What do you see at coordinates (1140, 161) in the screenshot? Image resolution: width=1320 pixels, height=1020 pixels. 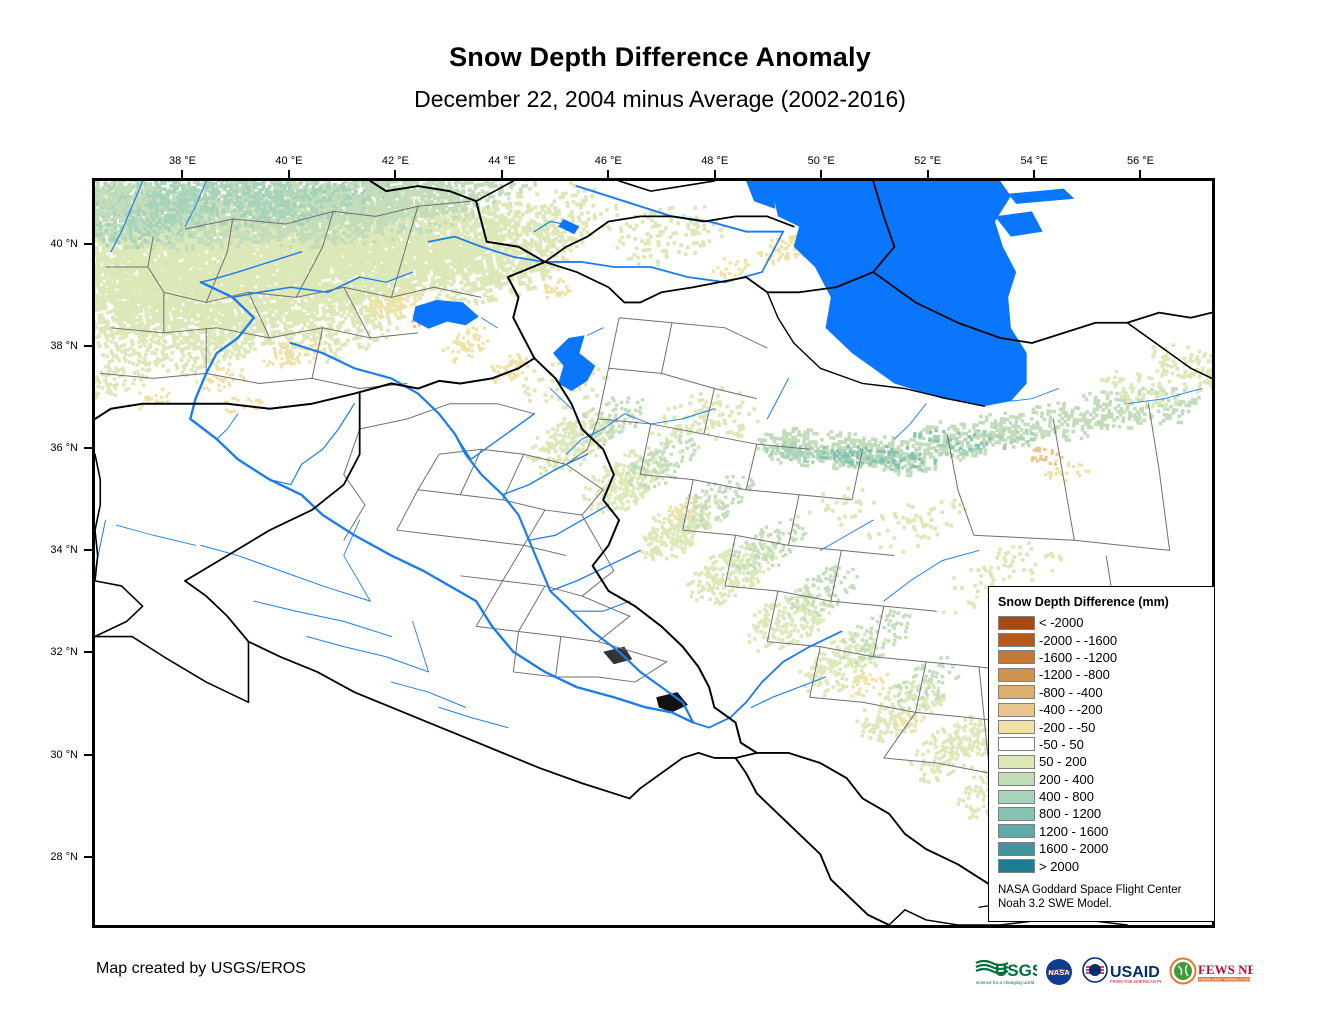 I see `longitude-tick-label: 56 °E` at bounding box center [1140, 161].